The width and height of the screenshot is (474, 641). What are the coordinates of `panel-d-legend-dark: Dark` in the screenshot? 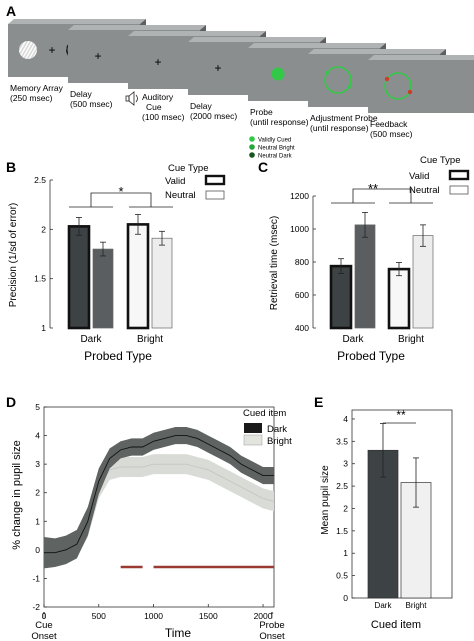 It's located at (277, 429).